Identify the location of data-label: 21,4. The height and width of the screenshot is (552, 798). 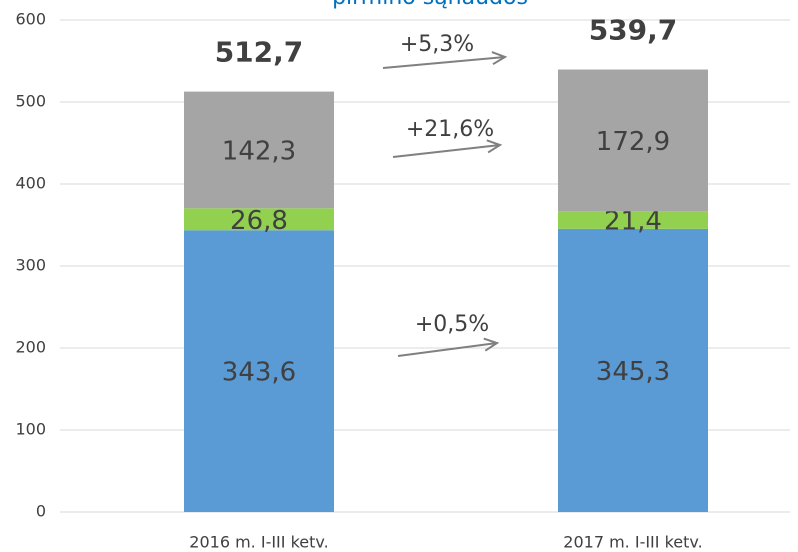
(633, 222).